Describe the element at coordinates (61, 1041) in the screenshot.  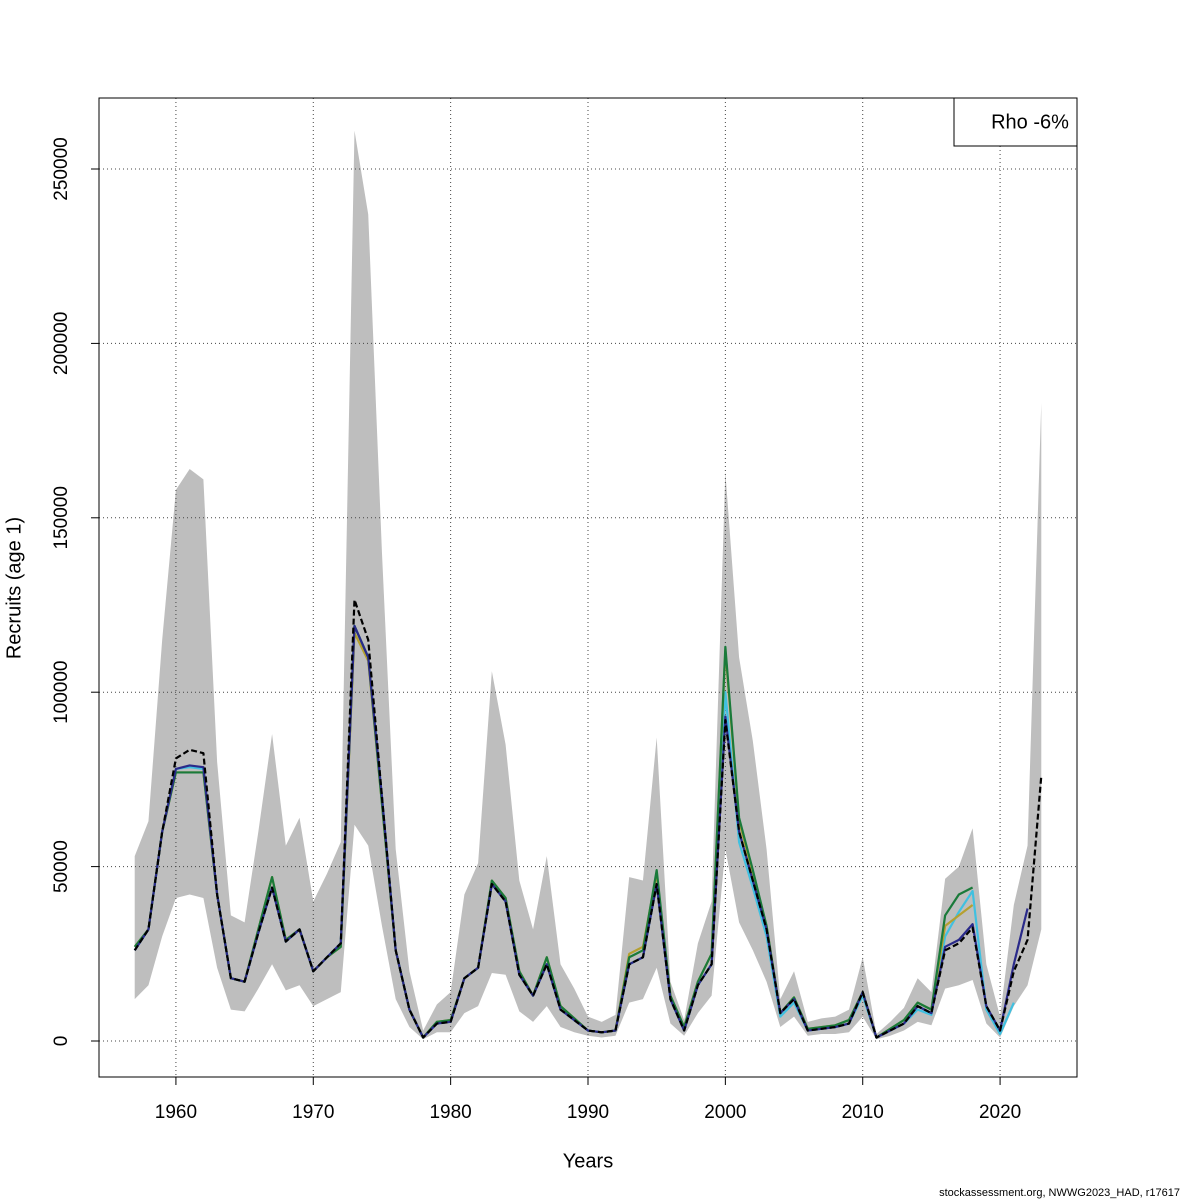
I see `y-tick-label: 0` at that location.